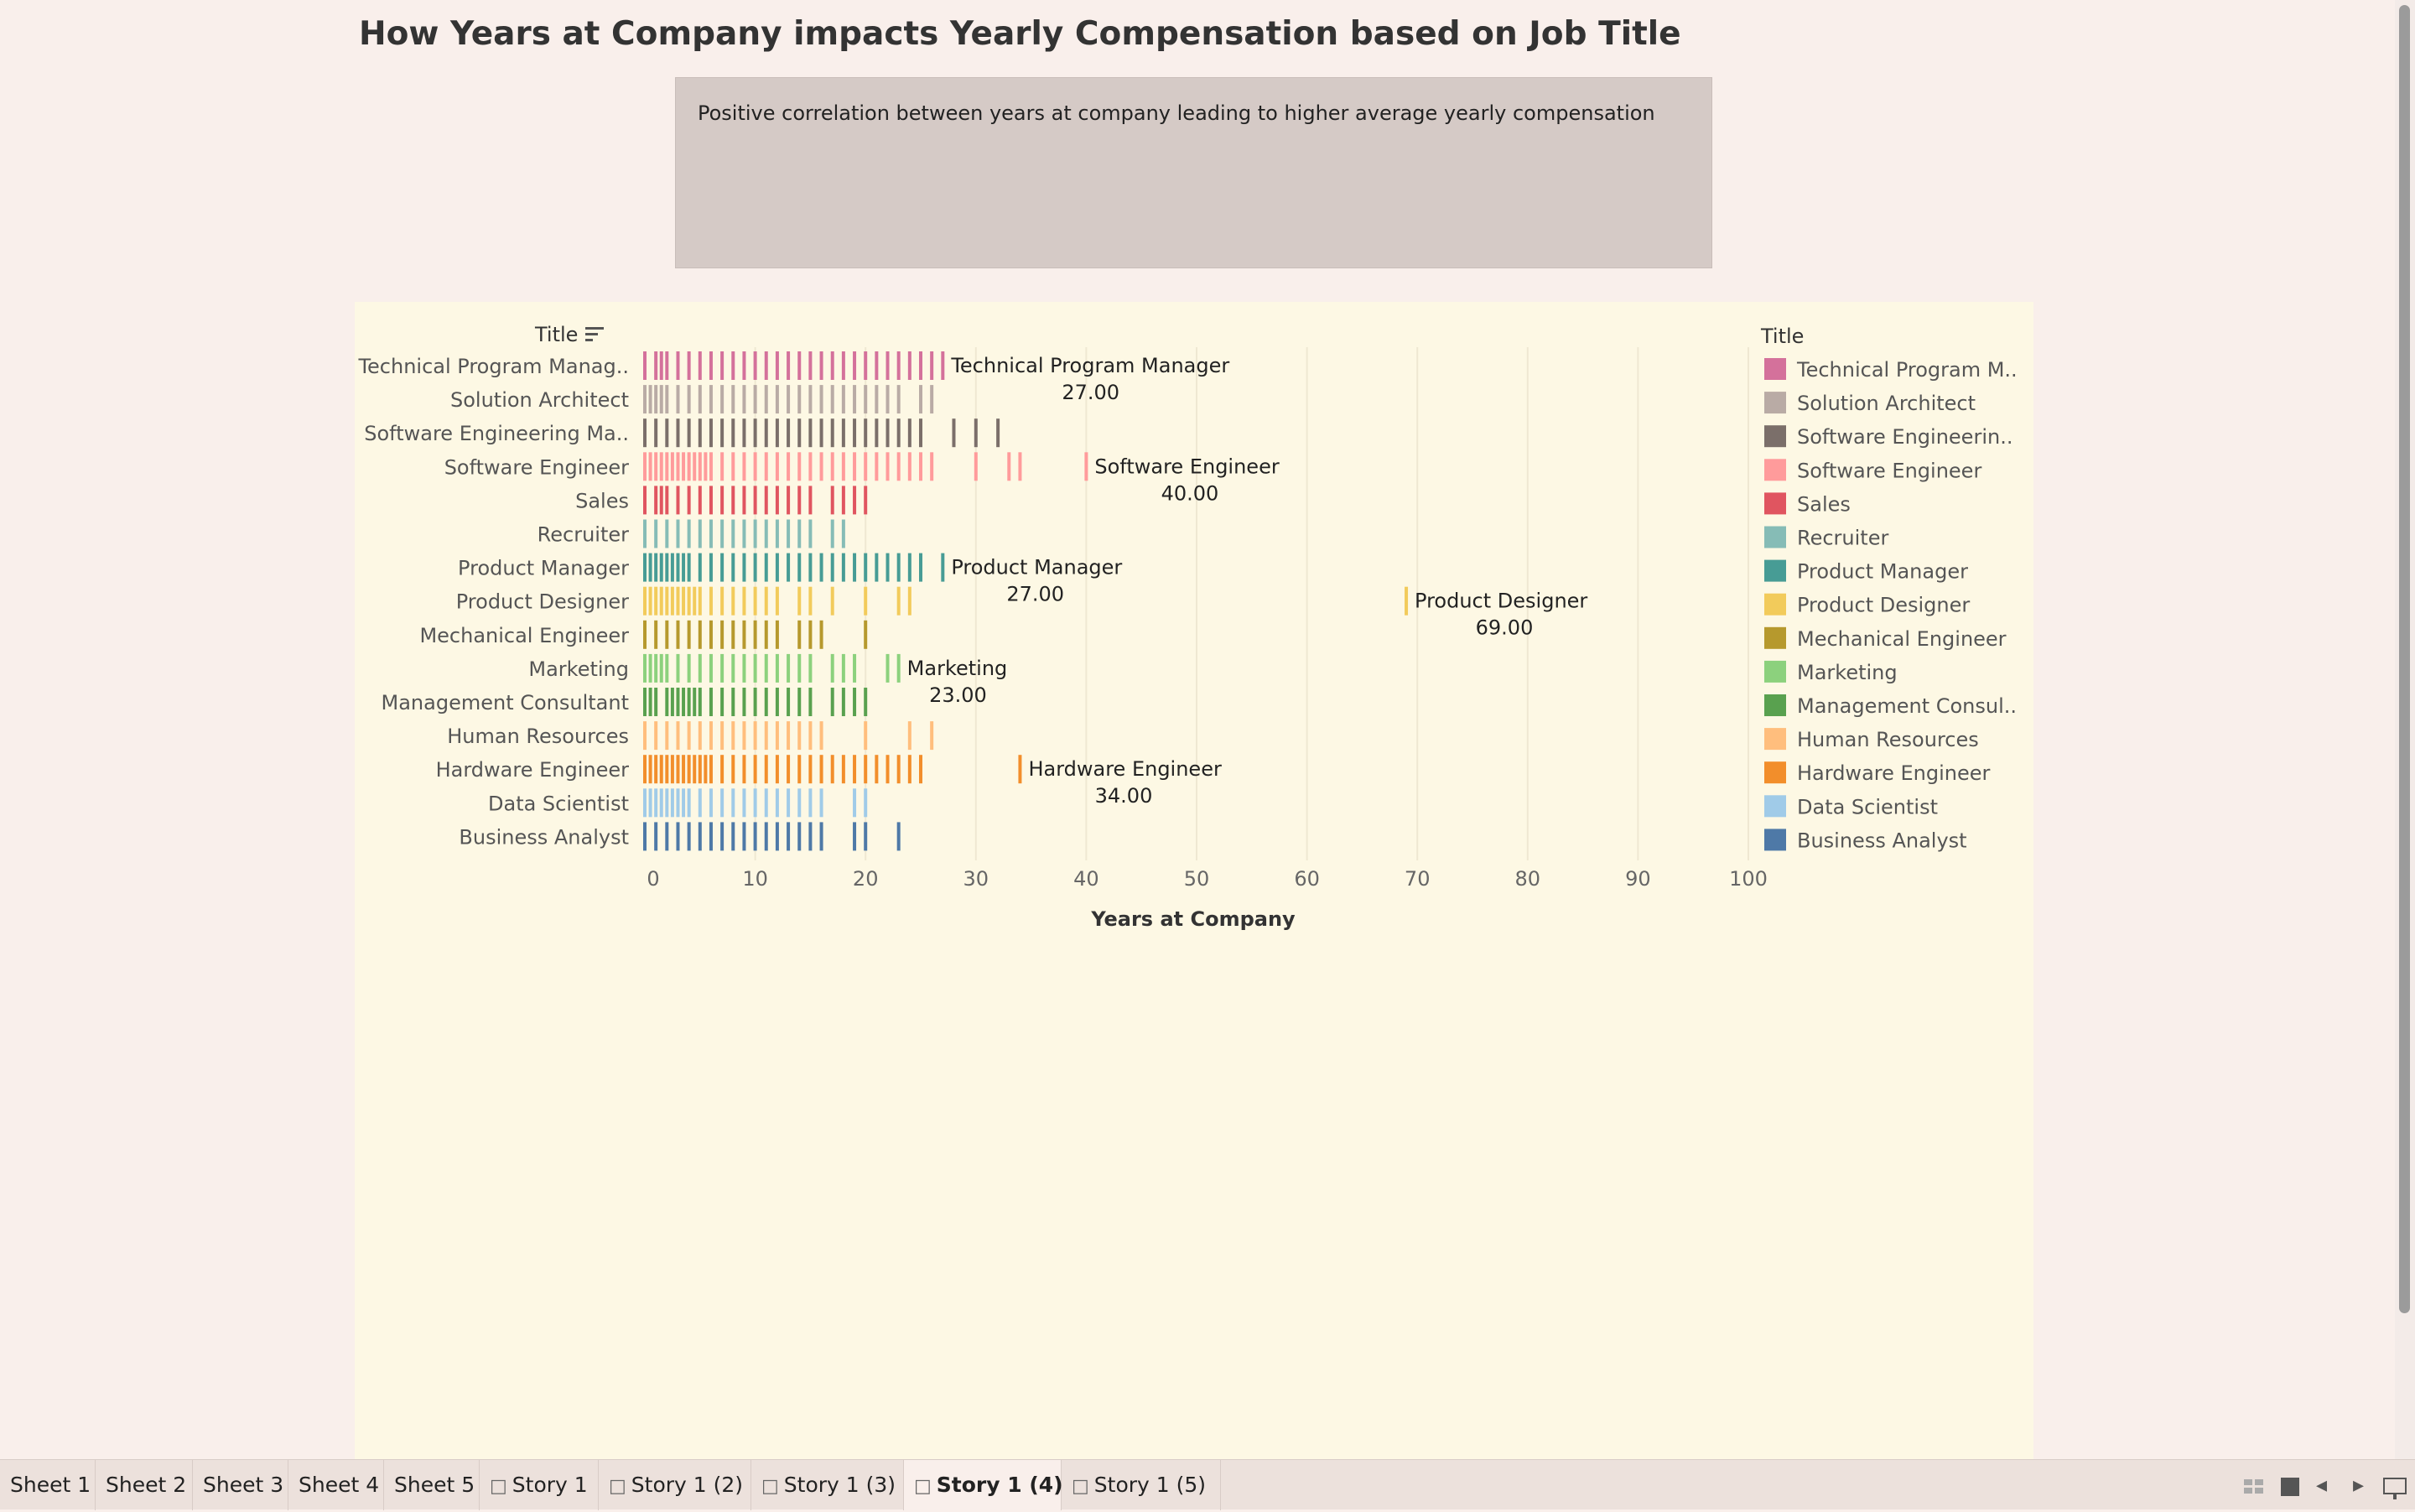 Image resolution: width=2415 pixels, height=1512 pixels. What do you see at coordinates (1882, 572) in the screenshot?
I see `legend-entry: Product Manager` at bounding box center [1882, 572].